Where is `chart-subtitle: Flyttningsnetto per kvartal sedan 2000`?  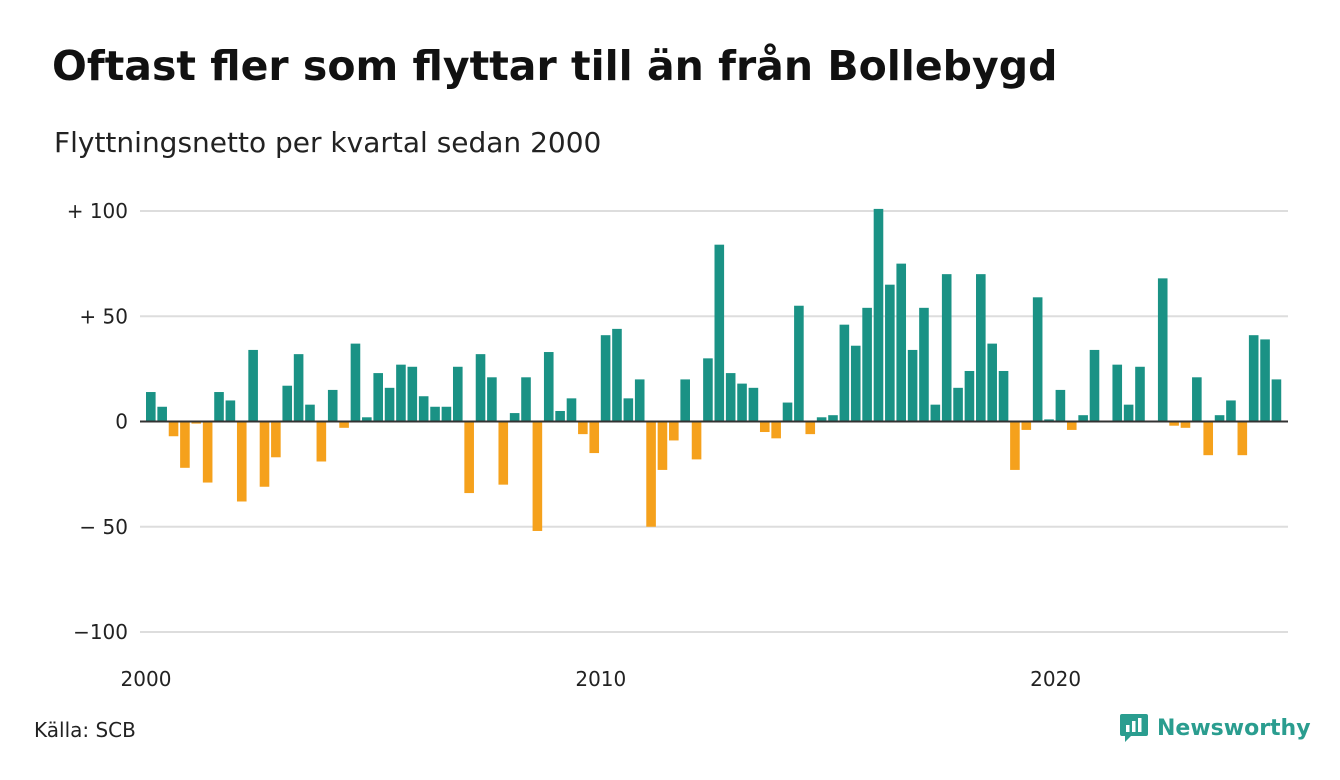 chart-subtitle: Flyttningsnetto per kvartal sedan 2000 is located at coordinates (328, 142).